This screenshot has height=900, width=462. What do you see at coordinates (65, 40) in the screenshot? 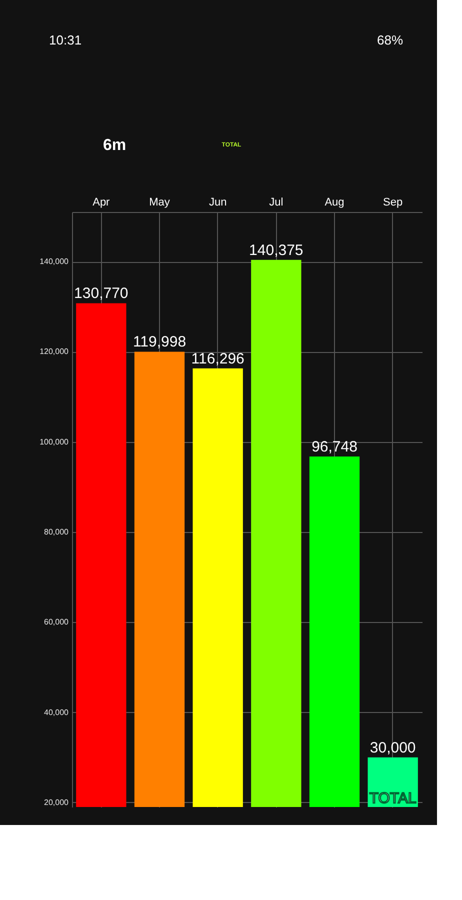
I see `text: 10:31` at bounding box center [65, 40].